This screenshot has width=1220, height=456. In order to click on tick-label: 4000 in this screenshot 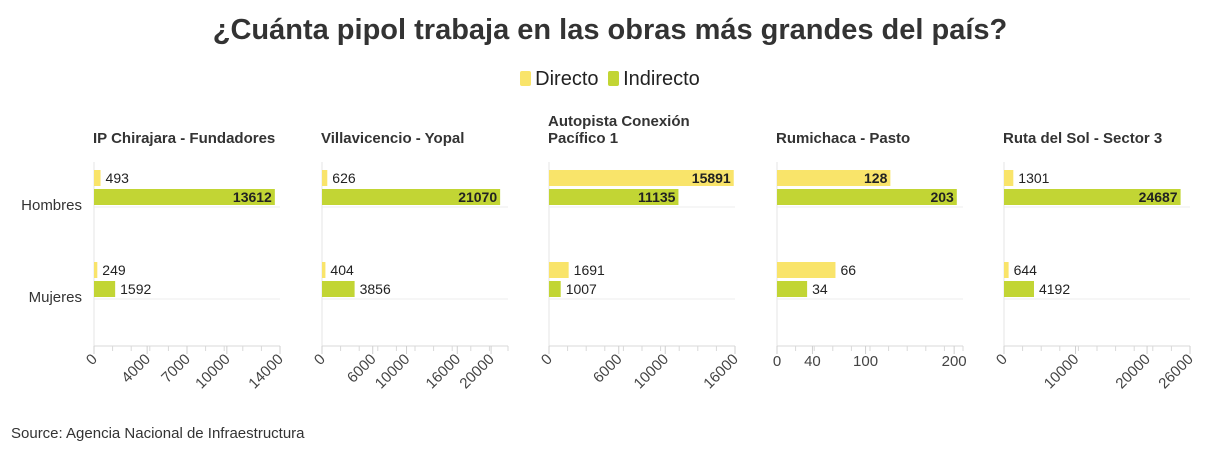, I will do `click(136, 369)`.